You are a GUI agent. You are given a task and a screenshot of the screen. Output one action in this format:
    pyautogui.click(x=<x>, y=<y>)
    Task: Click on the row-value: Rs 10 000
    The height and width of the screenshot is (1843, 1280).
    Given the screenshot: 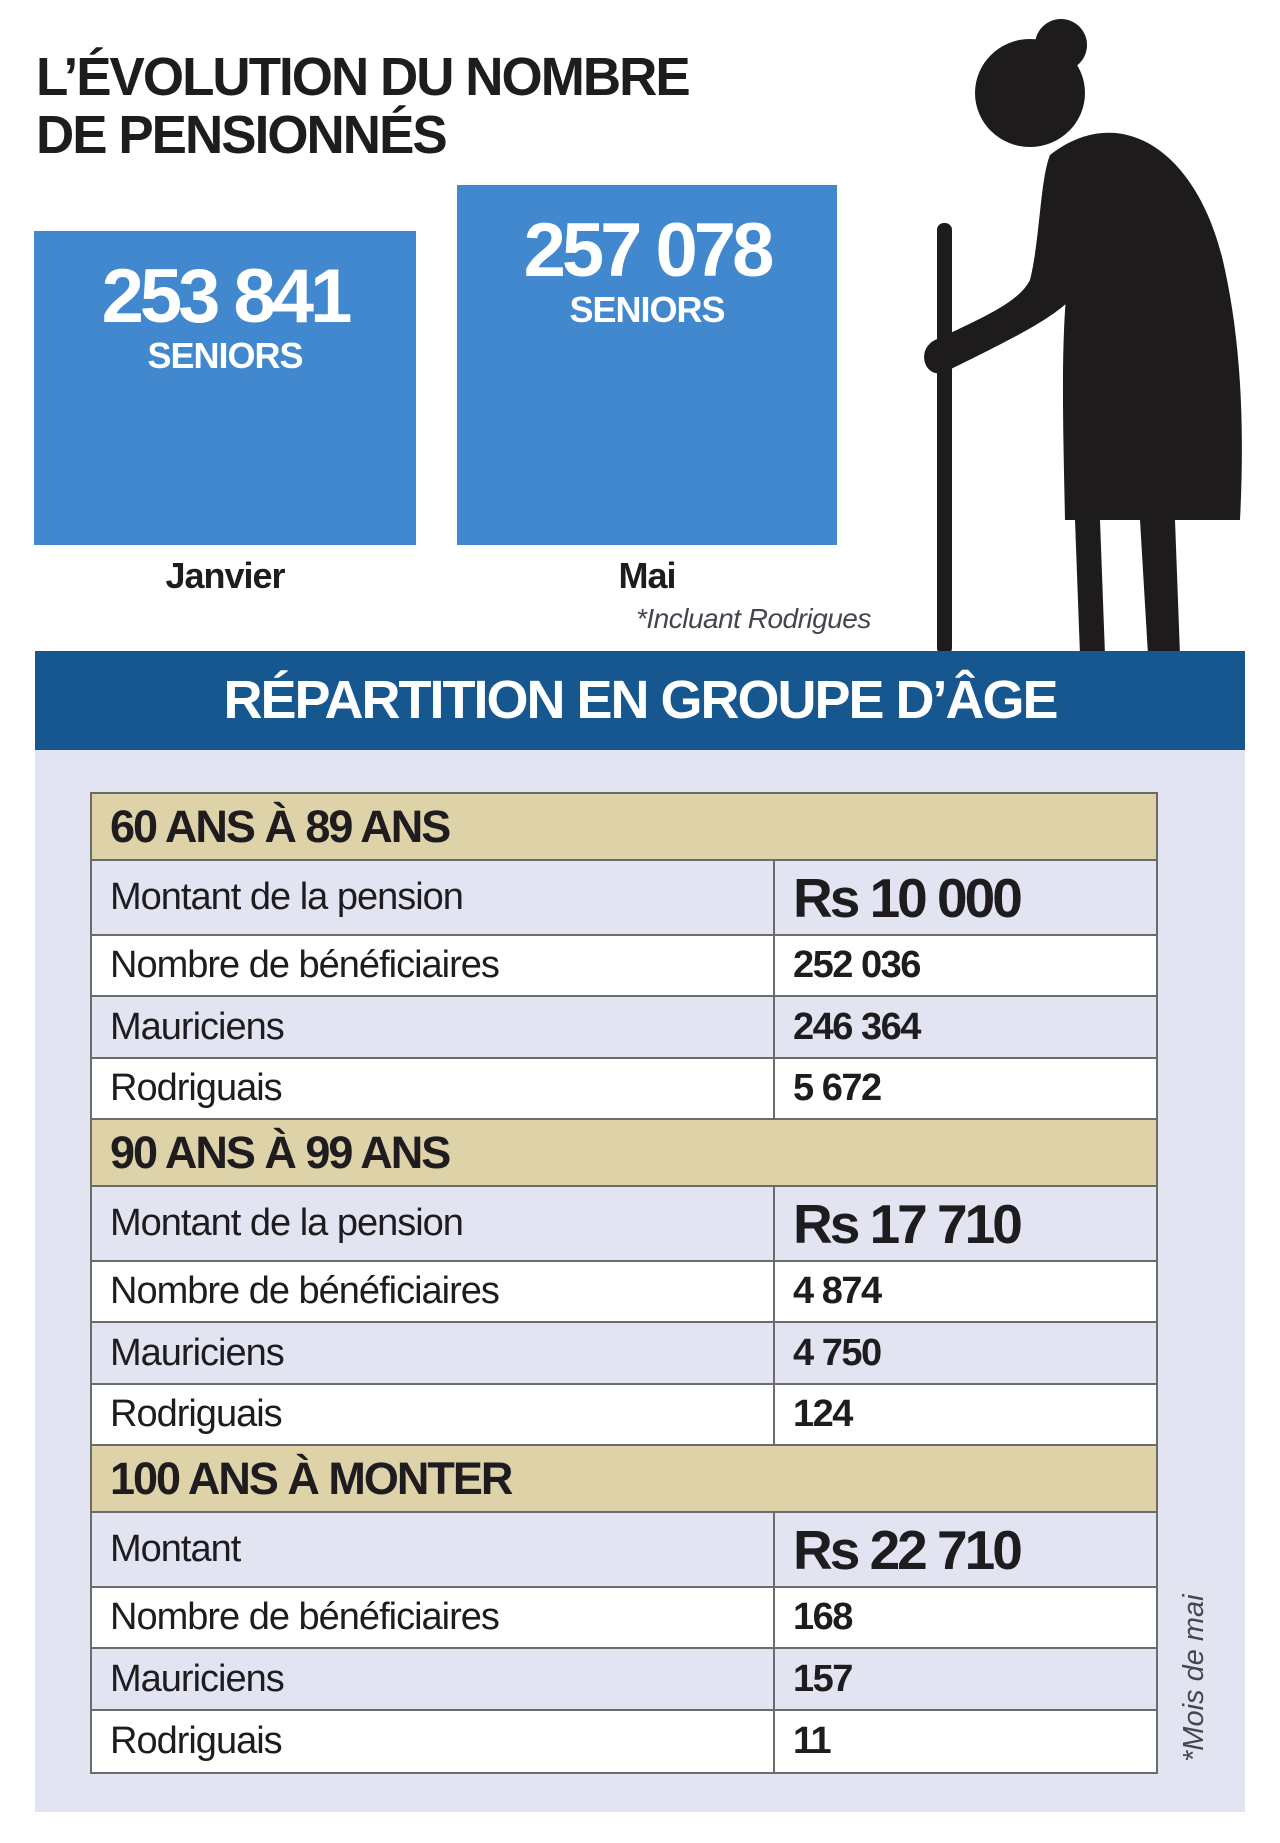 What is the action you would take?
    pyautogui.click(x=908, y=897)
    